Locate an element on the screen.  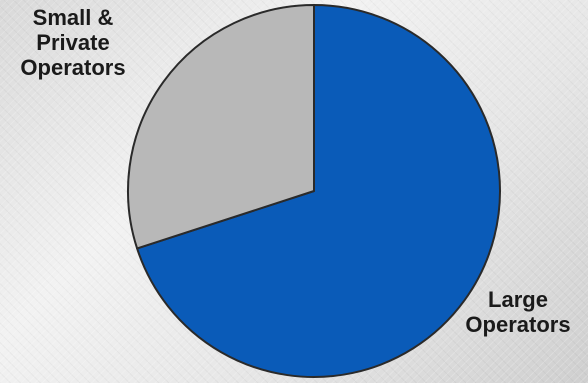
slice-label-large-operators: Large Operators is located at coordinates (518, 312).